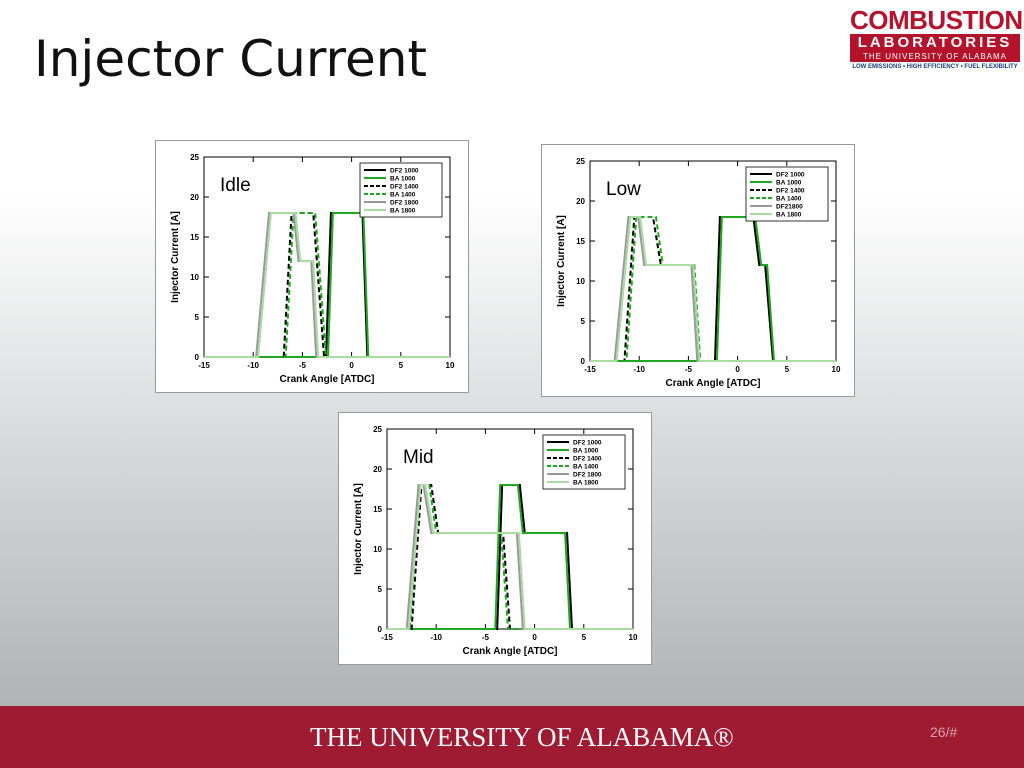 The height and width of the screenshot is (768, 1024). What do you see at coordinates (235, 185) in the screenshot?
I see `annotation: Idle` at bounding box center [235, 185].